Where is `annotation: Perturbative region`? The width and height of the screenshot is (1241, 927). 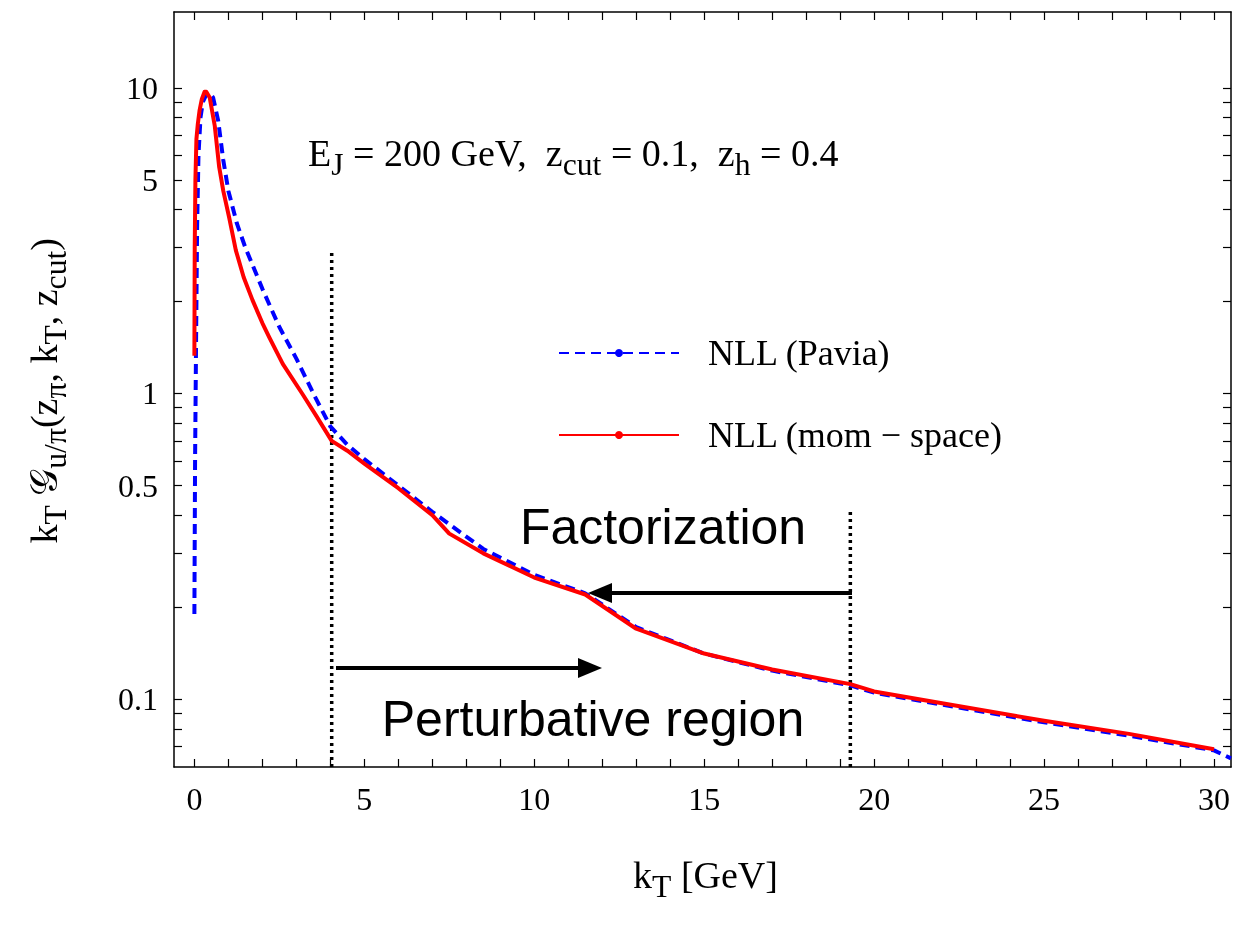
annotation: Perturbative region is located at coordinates (593, 719).